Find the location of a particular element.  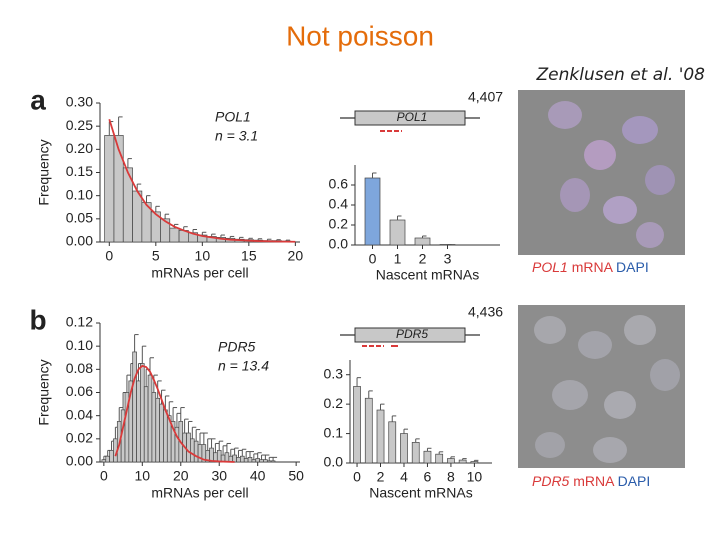

panel-label: a is located at coordinates (38, 99).